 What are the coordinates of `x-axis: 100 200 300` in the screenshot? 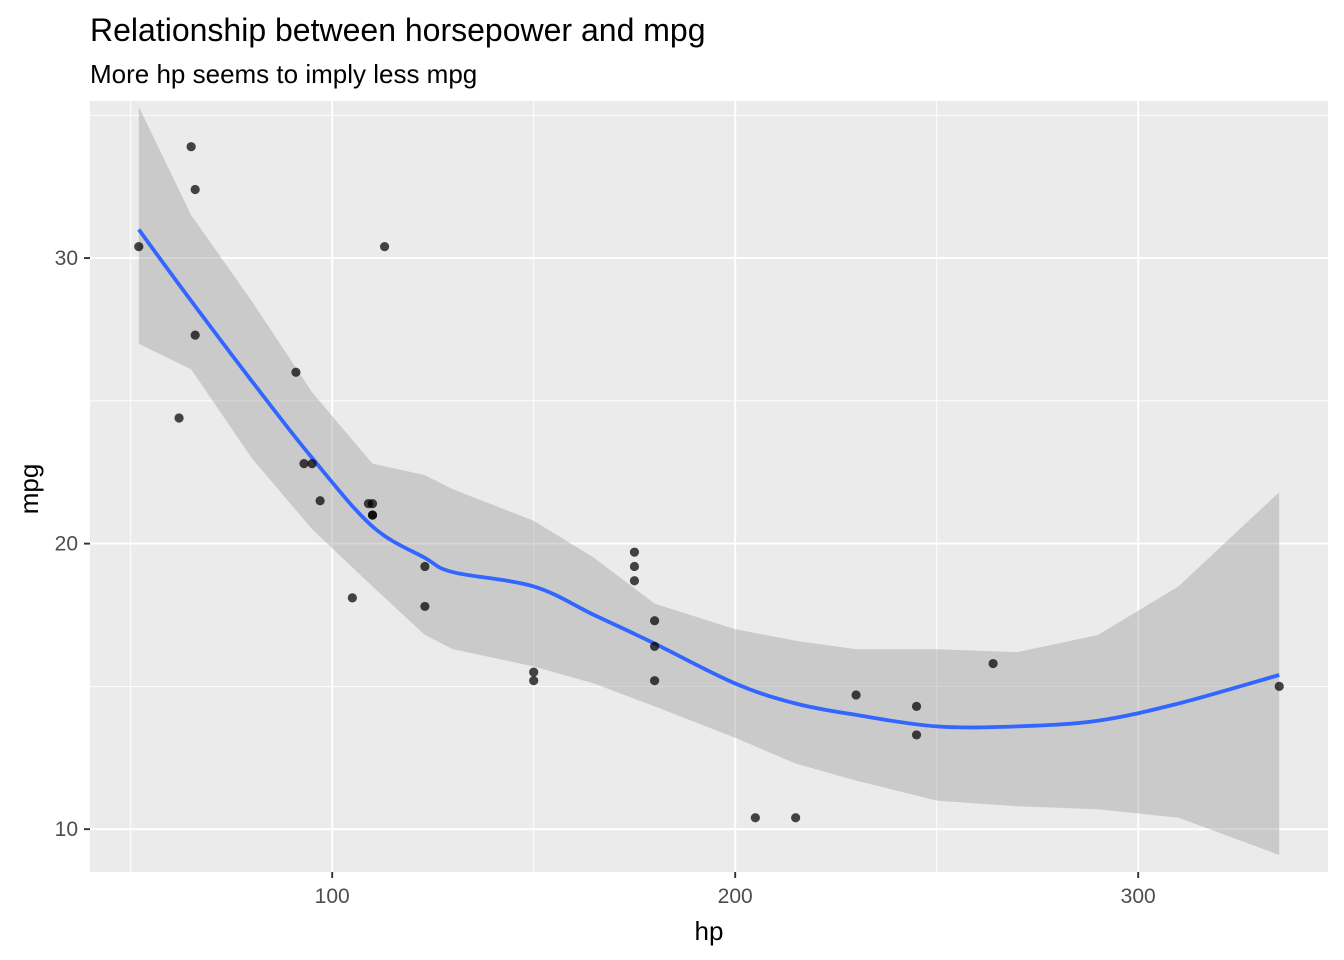 It's located at (735, 890).